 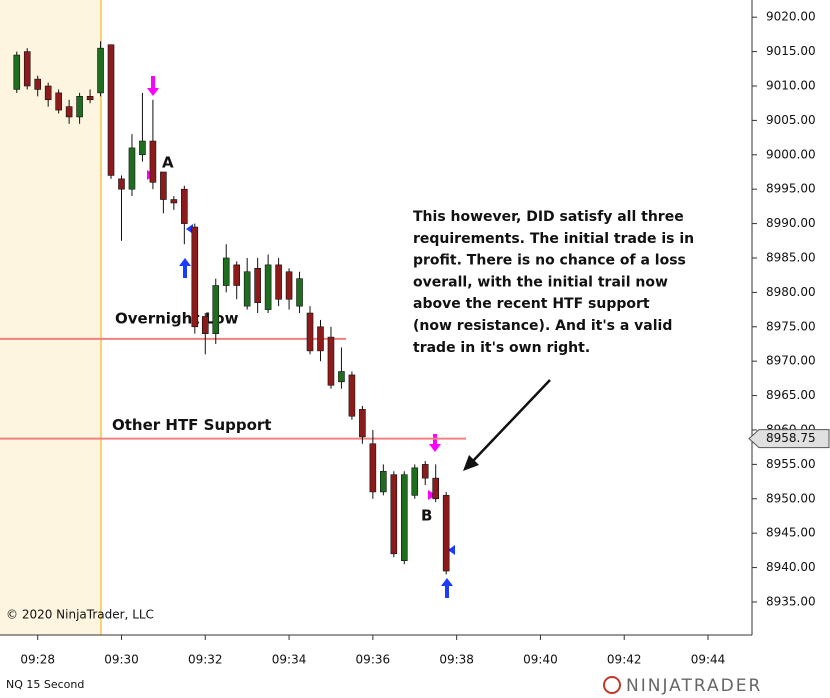 I want to click on y-tick-label: 8940.00, so click(x=791, y=567).